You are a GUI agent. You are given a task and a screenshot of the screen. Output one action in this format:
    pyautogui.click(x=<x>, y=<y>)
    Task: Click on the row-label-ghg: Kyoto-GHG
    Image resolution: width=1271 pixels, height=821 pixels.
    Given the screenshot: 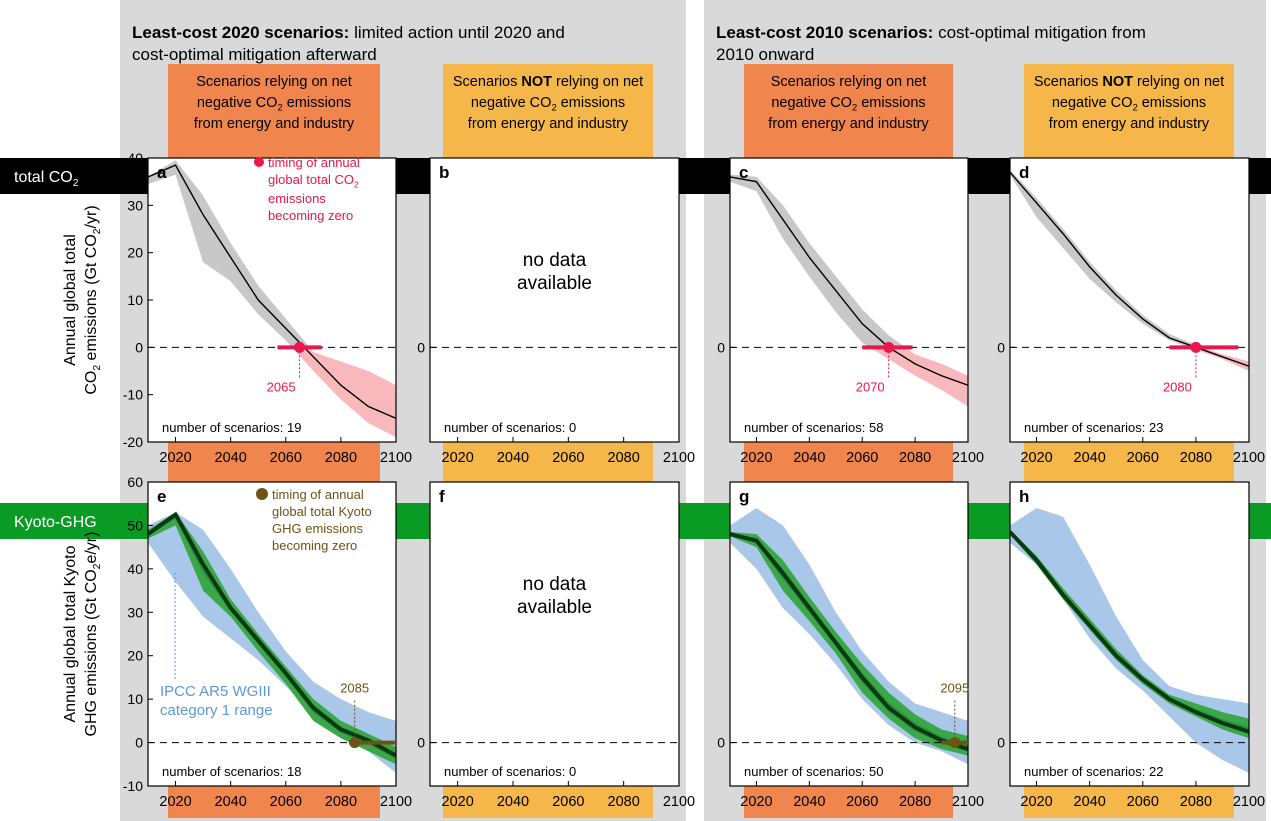 What is the action you would take?
    pyautogui.click(x=55, y=522)
    